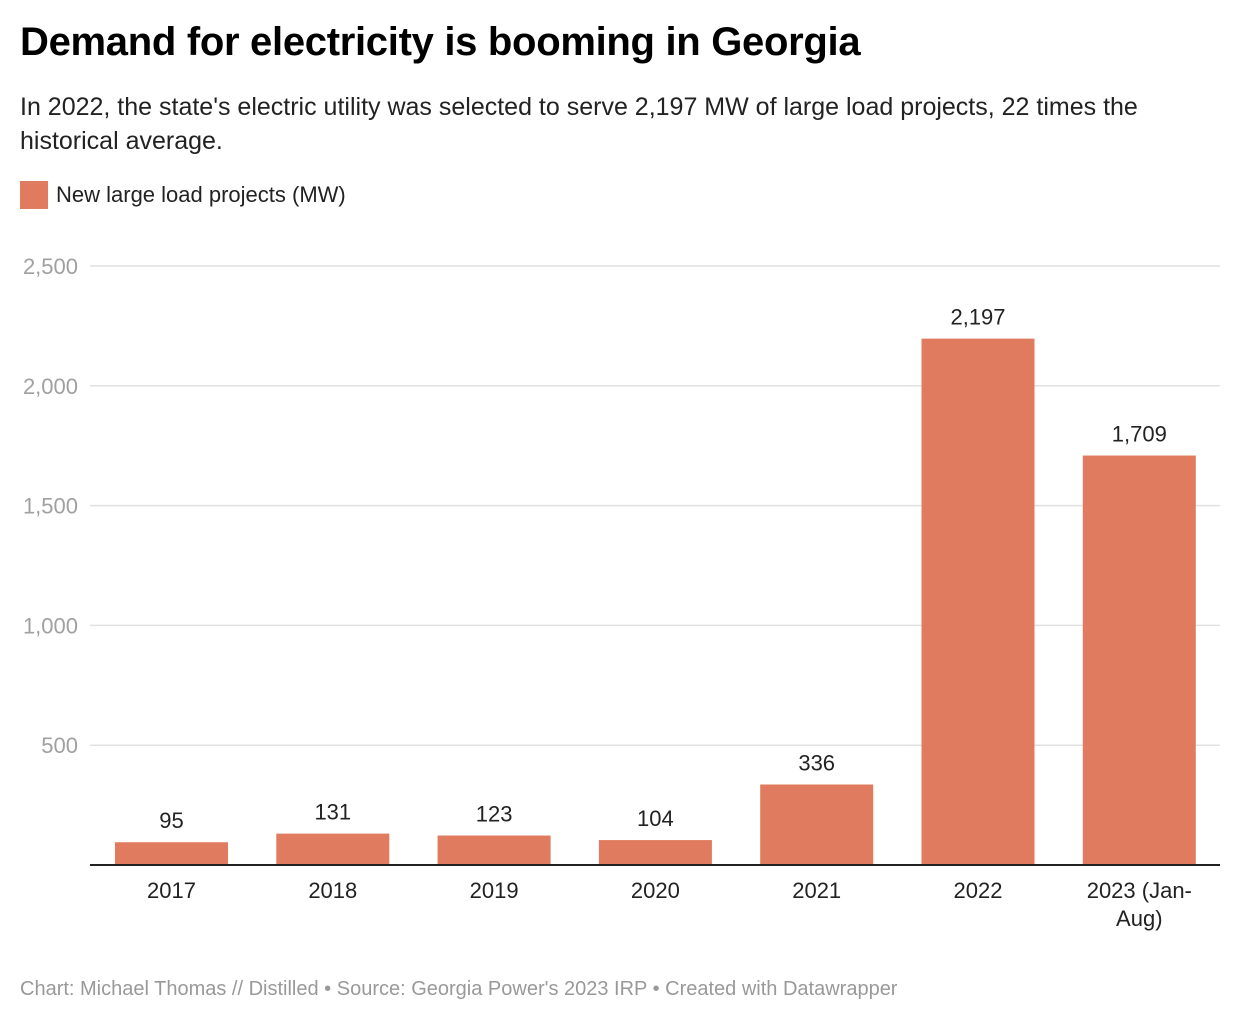 Image resolution: width=1240 pixels, height=1026 pixels. I want to click on legend: New large load projects (MW), so click(183, 195).